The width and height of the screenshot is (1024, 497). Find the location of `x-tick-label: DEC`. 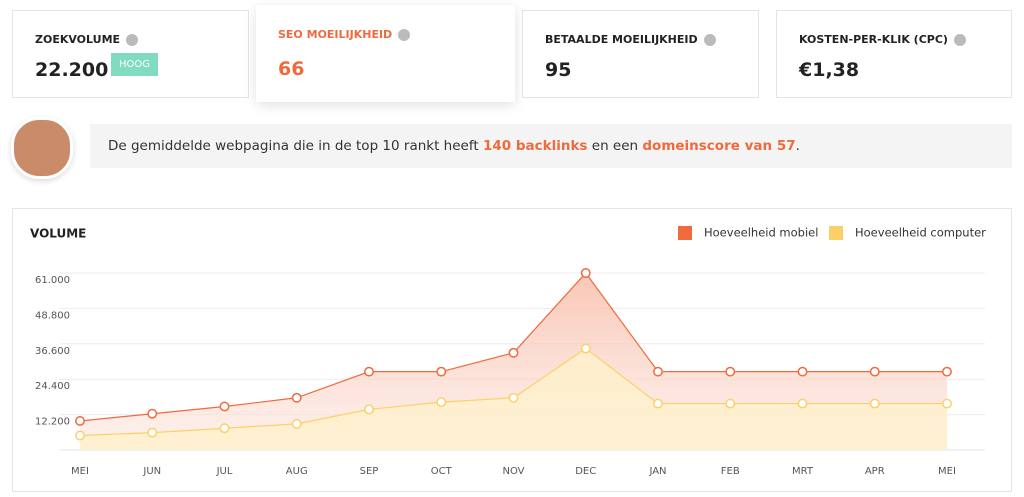

x-tick-label: DEC is located at coordinates (585, 471).